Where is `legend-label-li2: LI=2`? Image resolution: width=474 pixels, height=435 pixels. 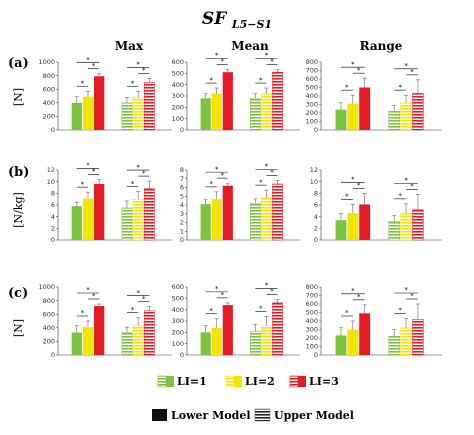
legend-label-li2: LI=2 is located at coordinates (260, 381).